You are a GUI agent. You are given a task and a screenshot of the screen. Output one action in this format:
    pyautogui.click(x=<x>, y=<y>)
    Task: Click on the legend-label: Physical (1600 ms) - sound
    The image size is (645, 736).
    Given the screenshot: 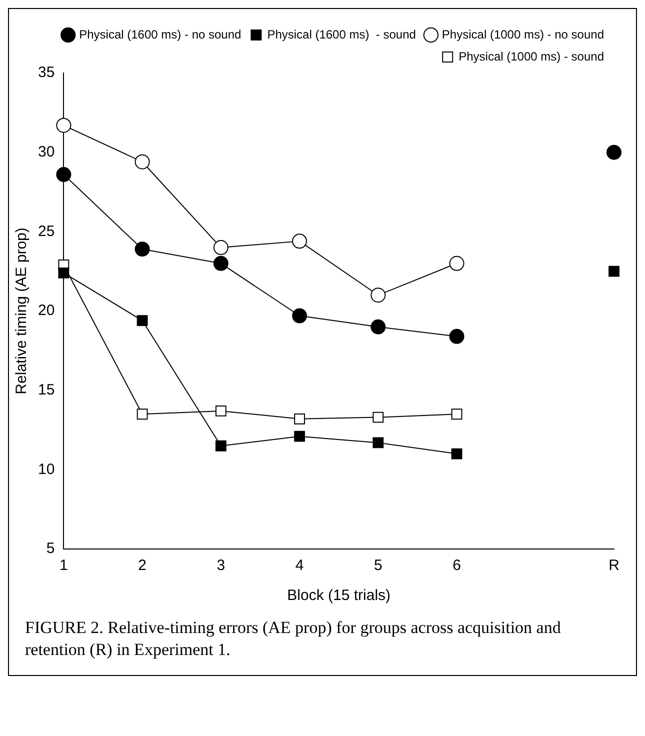 What is the action you would take?
    pyautogui.click(x=341, y=34)
    